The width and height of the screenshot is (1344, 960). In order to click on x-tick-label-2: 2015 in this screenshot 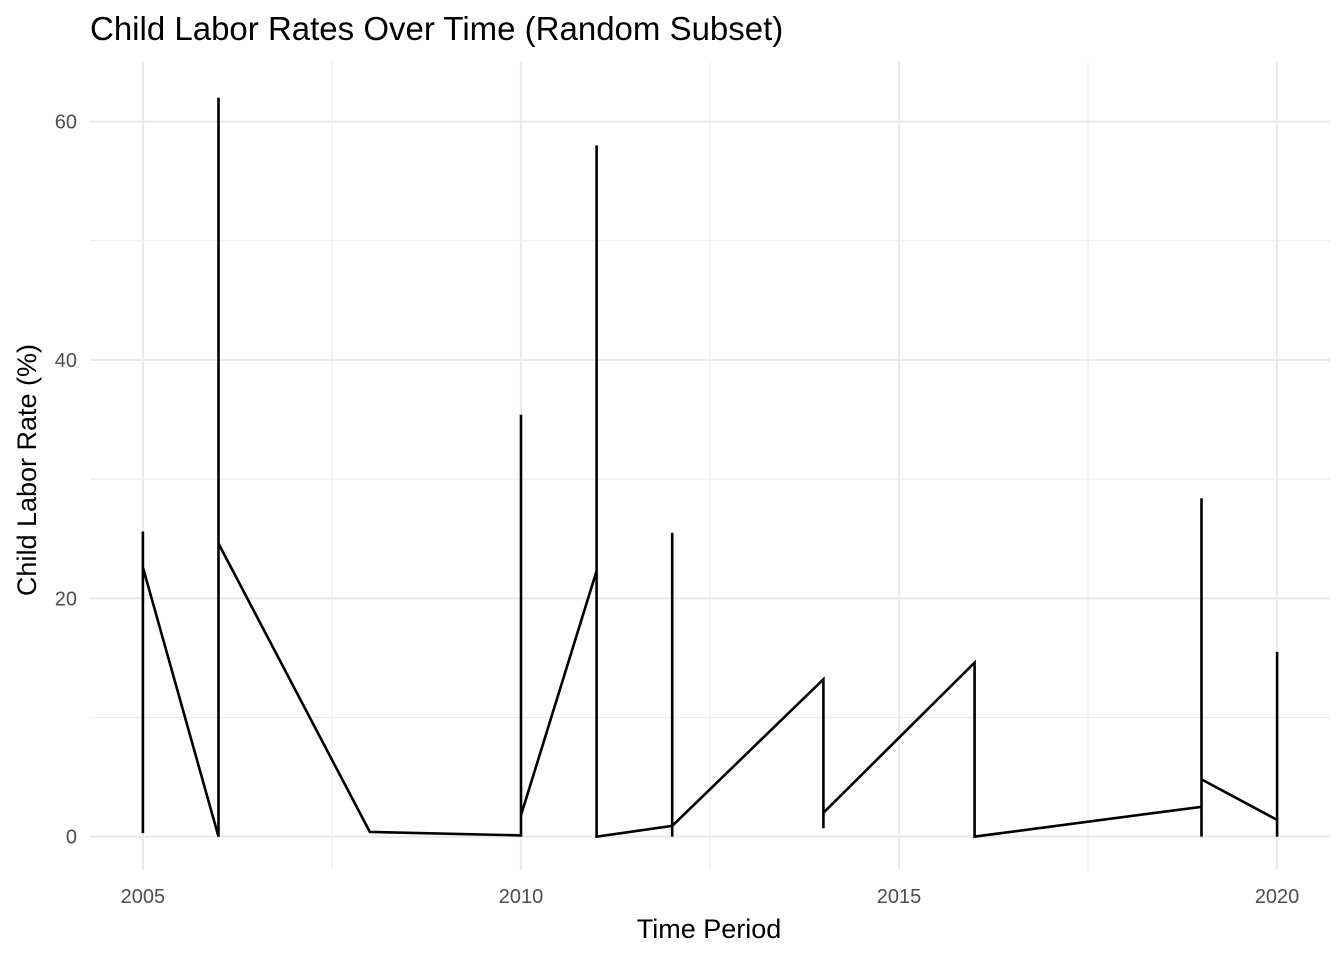, I will do `click(899, 897)`.